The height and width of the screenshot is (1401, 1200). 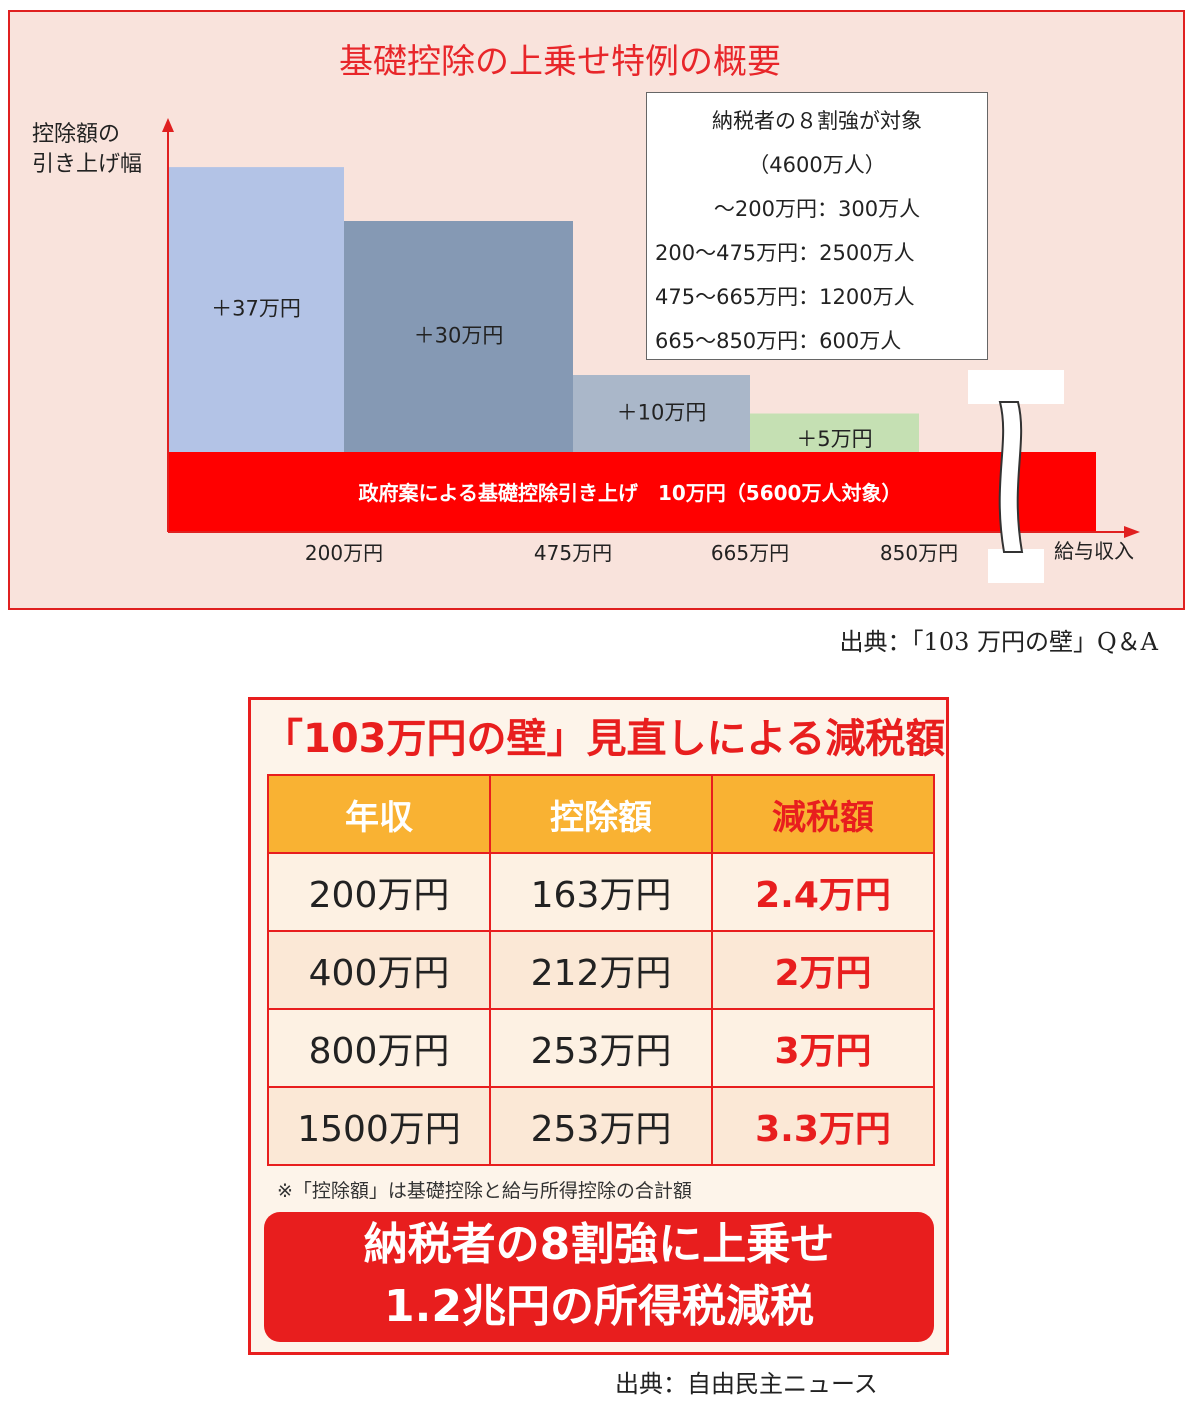 I want to click on y-axis-arrow, so click(x=168, y=125).